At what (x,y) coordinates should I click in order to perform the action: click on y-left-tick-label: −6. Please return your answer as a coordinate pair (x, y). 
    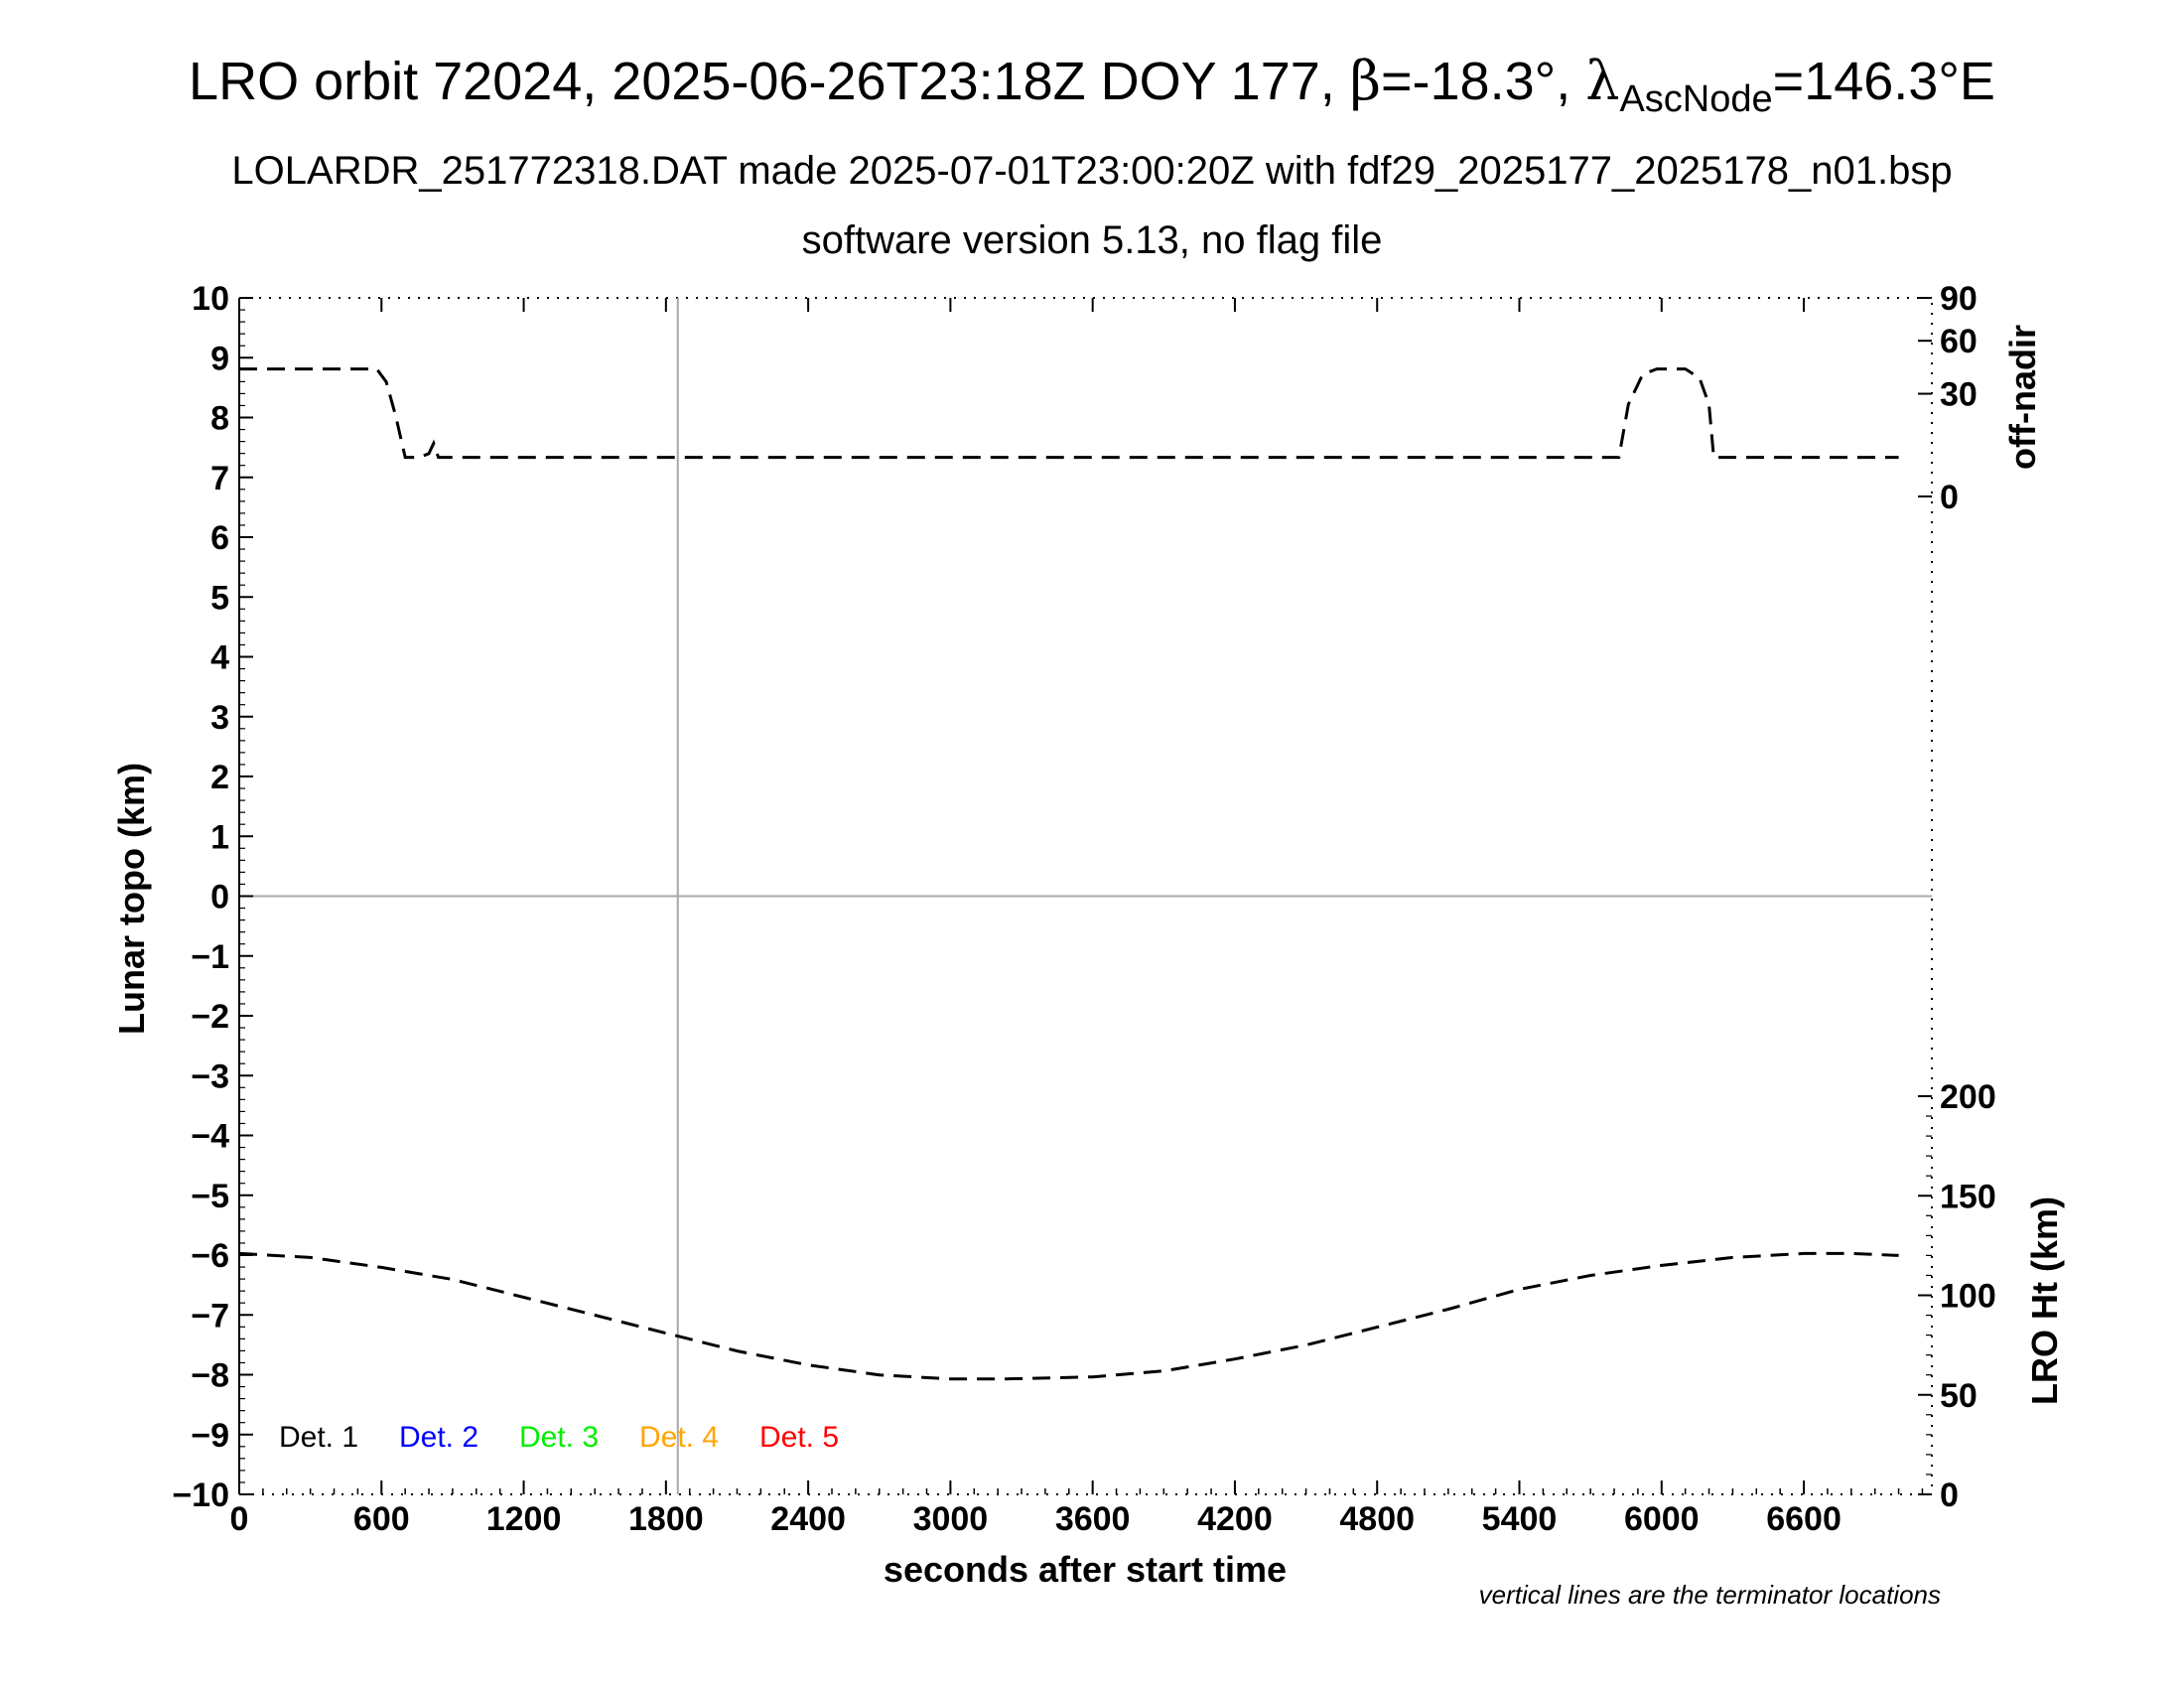
    Looking at the image, I should click on (210, 1256).